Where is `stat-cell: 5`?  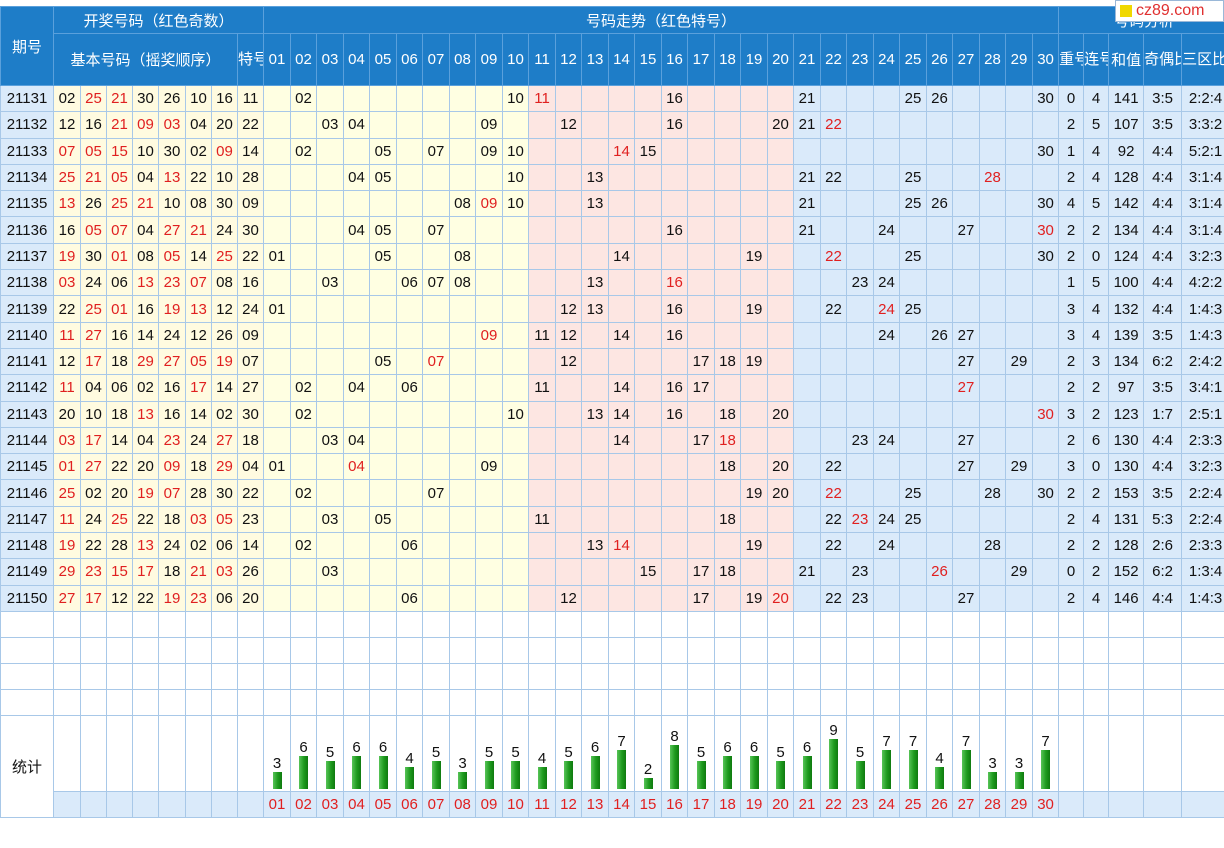
stat-cell: 5 is located at coordinates (516, 753).